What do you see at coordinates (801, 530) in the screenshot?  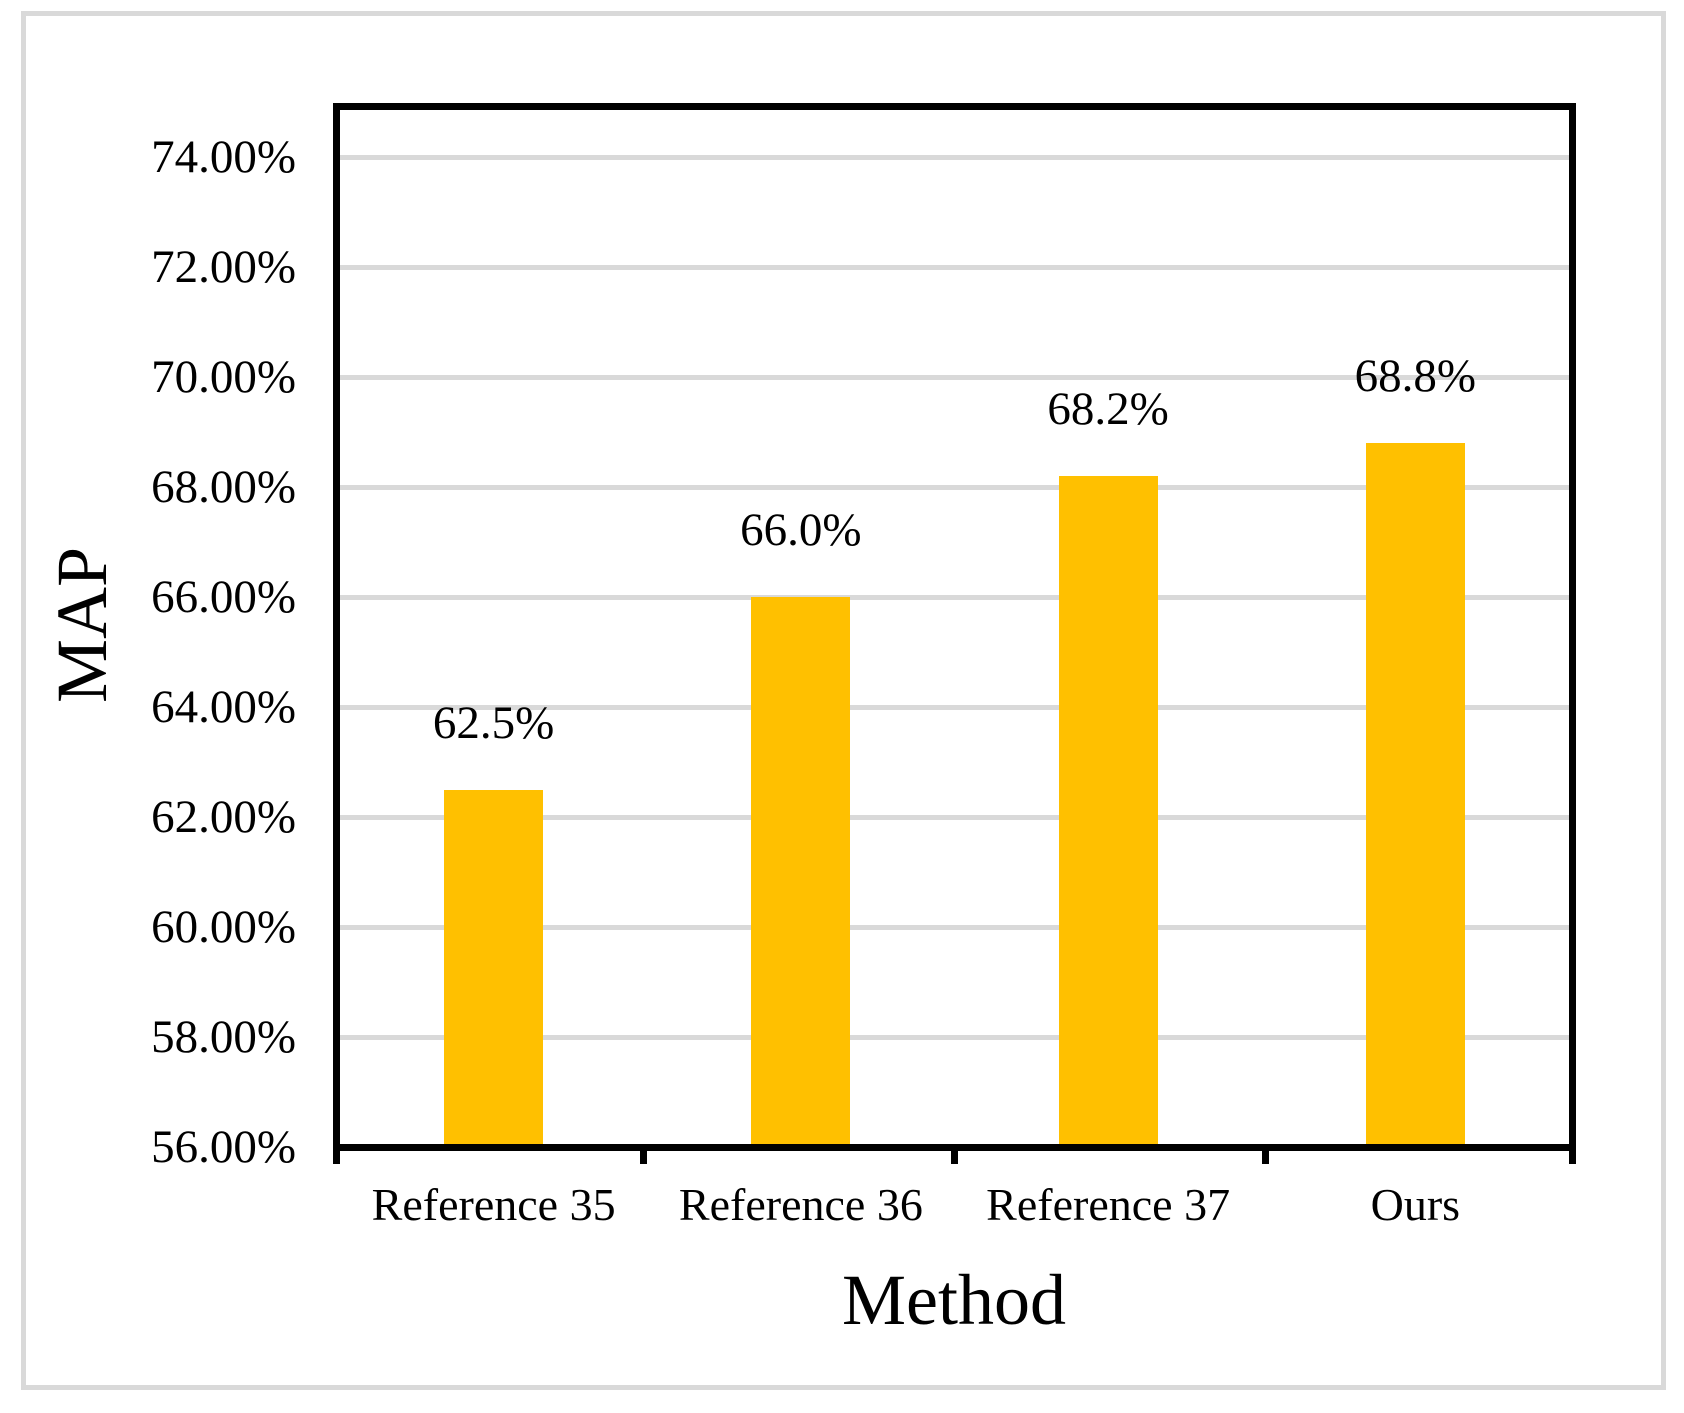 I see `data-label: 66.0%` at bounding box center [801, 530].